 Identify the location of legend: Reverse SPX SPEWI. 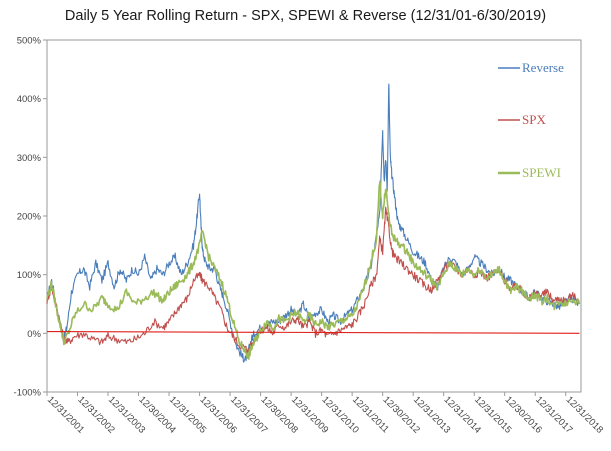
(531, 120).